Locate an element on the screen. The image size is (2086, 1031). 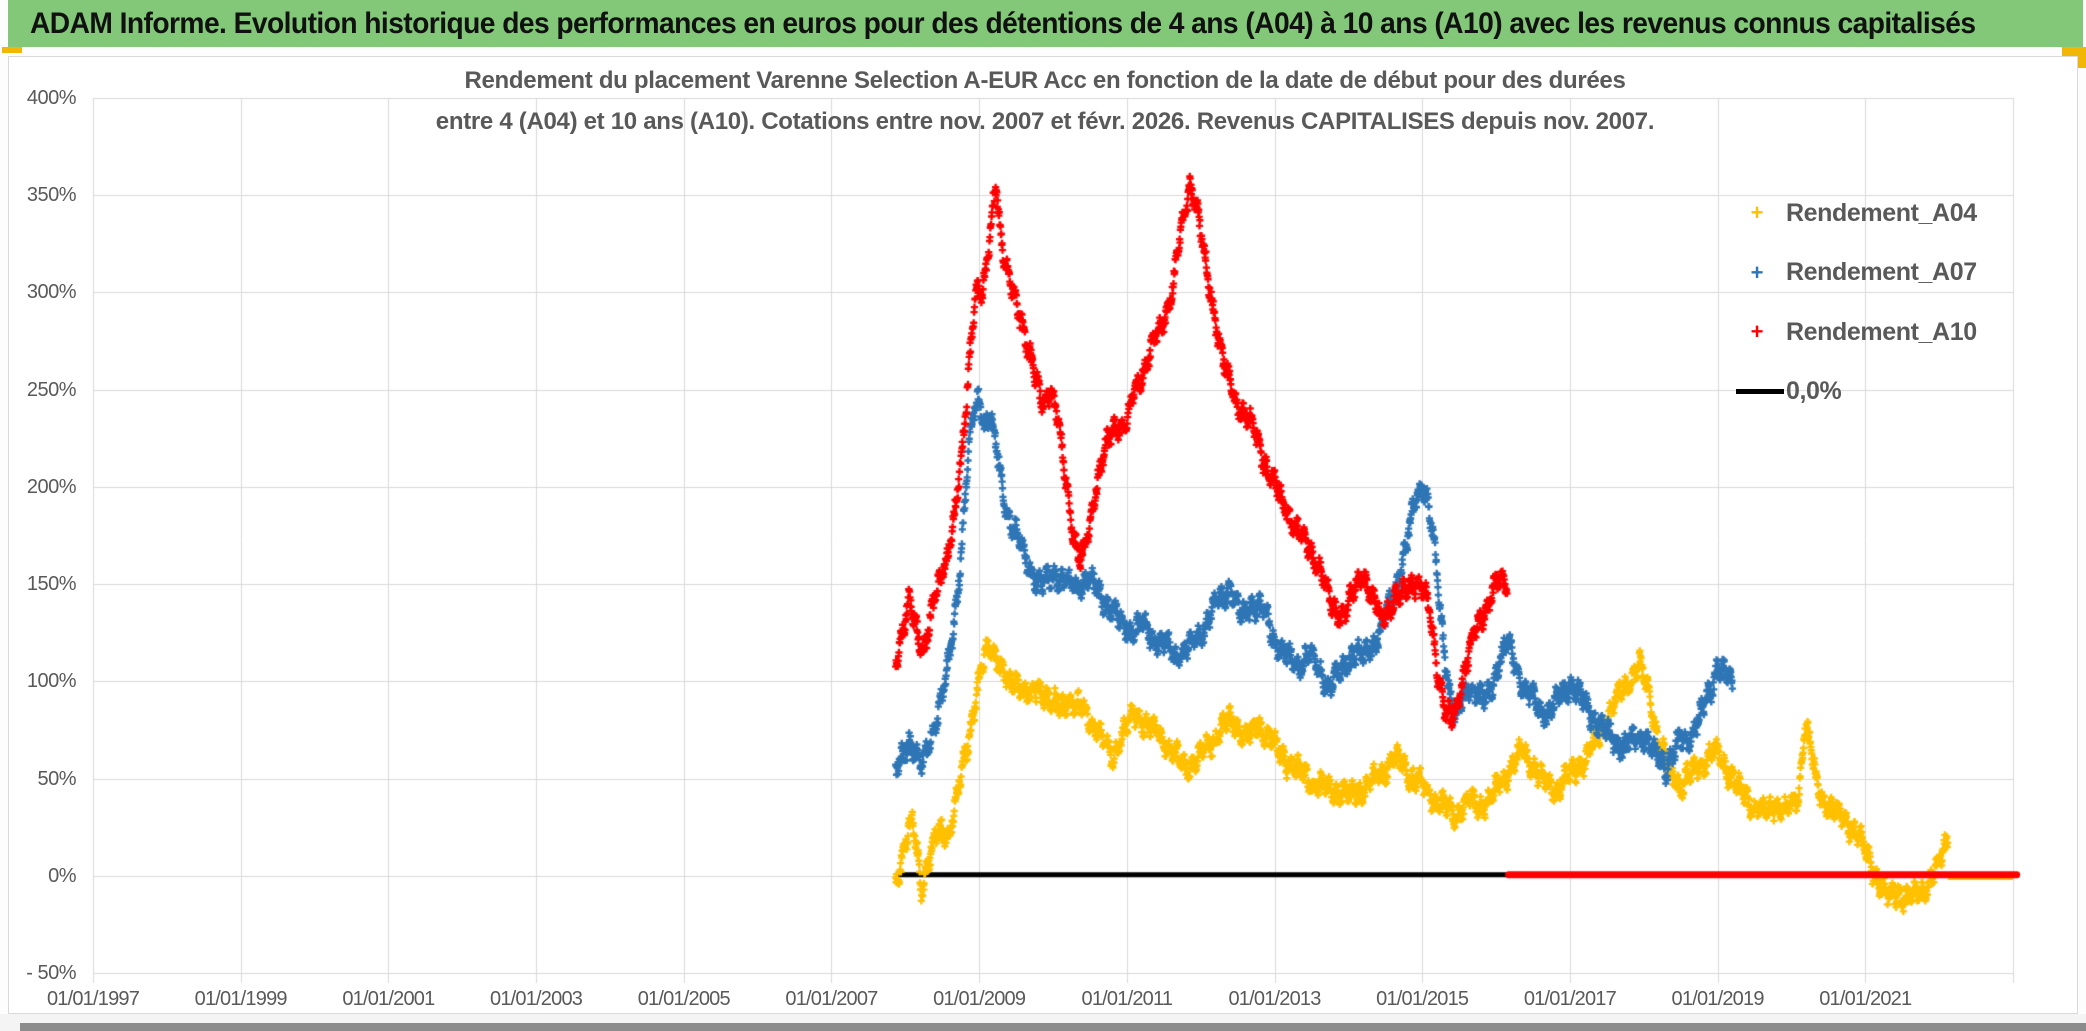
x-tick-label: 01/01/2019 is located at coordinates (1718, 999).